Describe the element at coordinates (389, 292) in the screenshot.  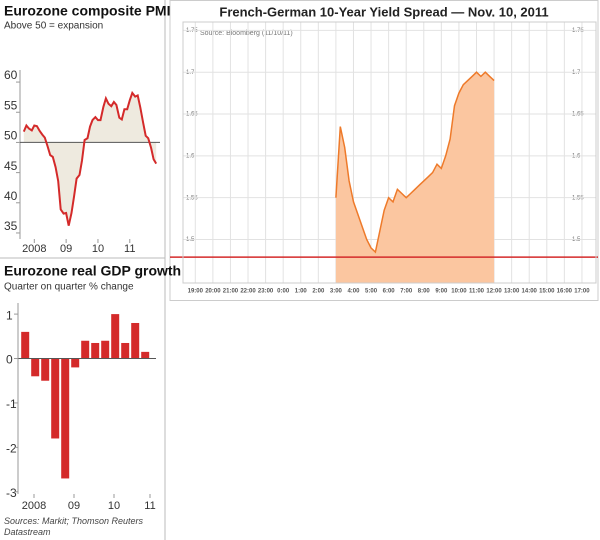
I see `x-tick-label: 6:00` at that location.